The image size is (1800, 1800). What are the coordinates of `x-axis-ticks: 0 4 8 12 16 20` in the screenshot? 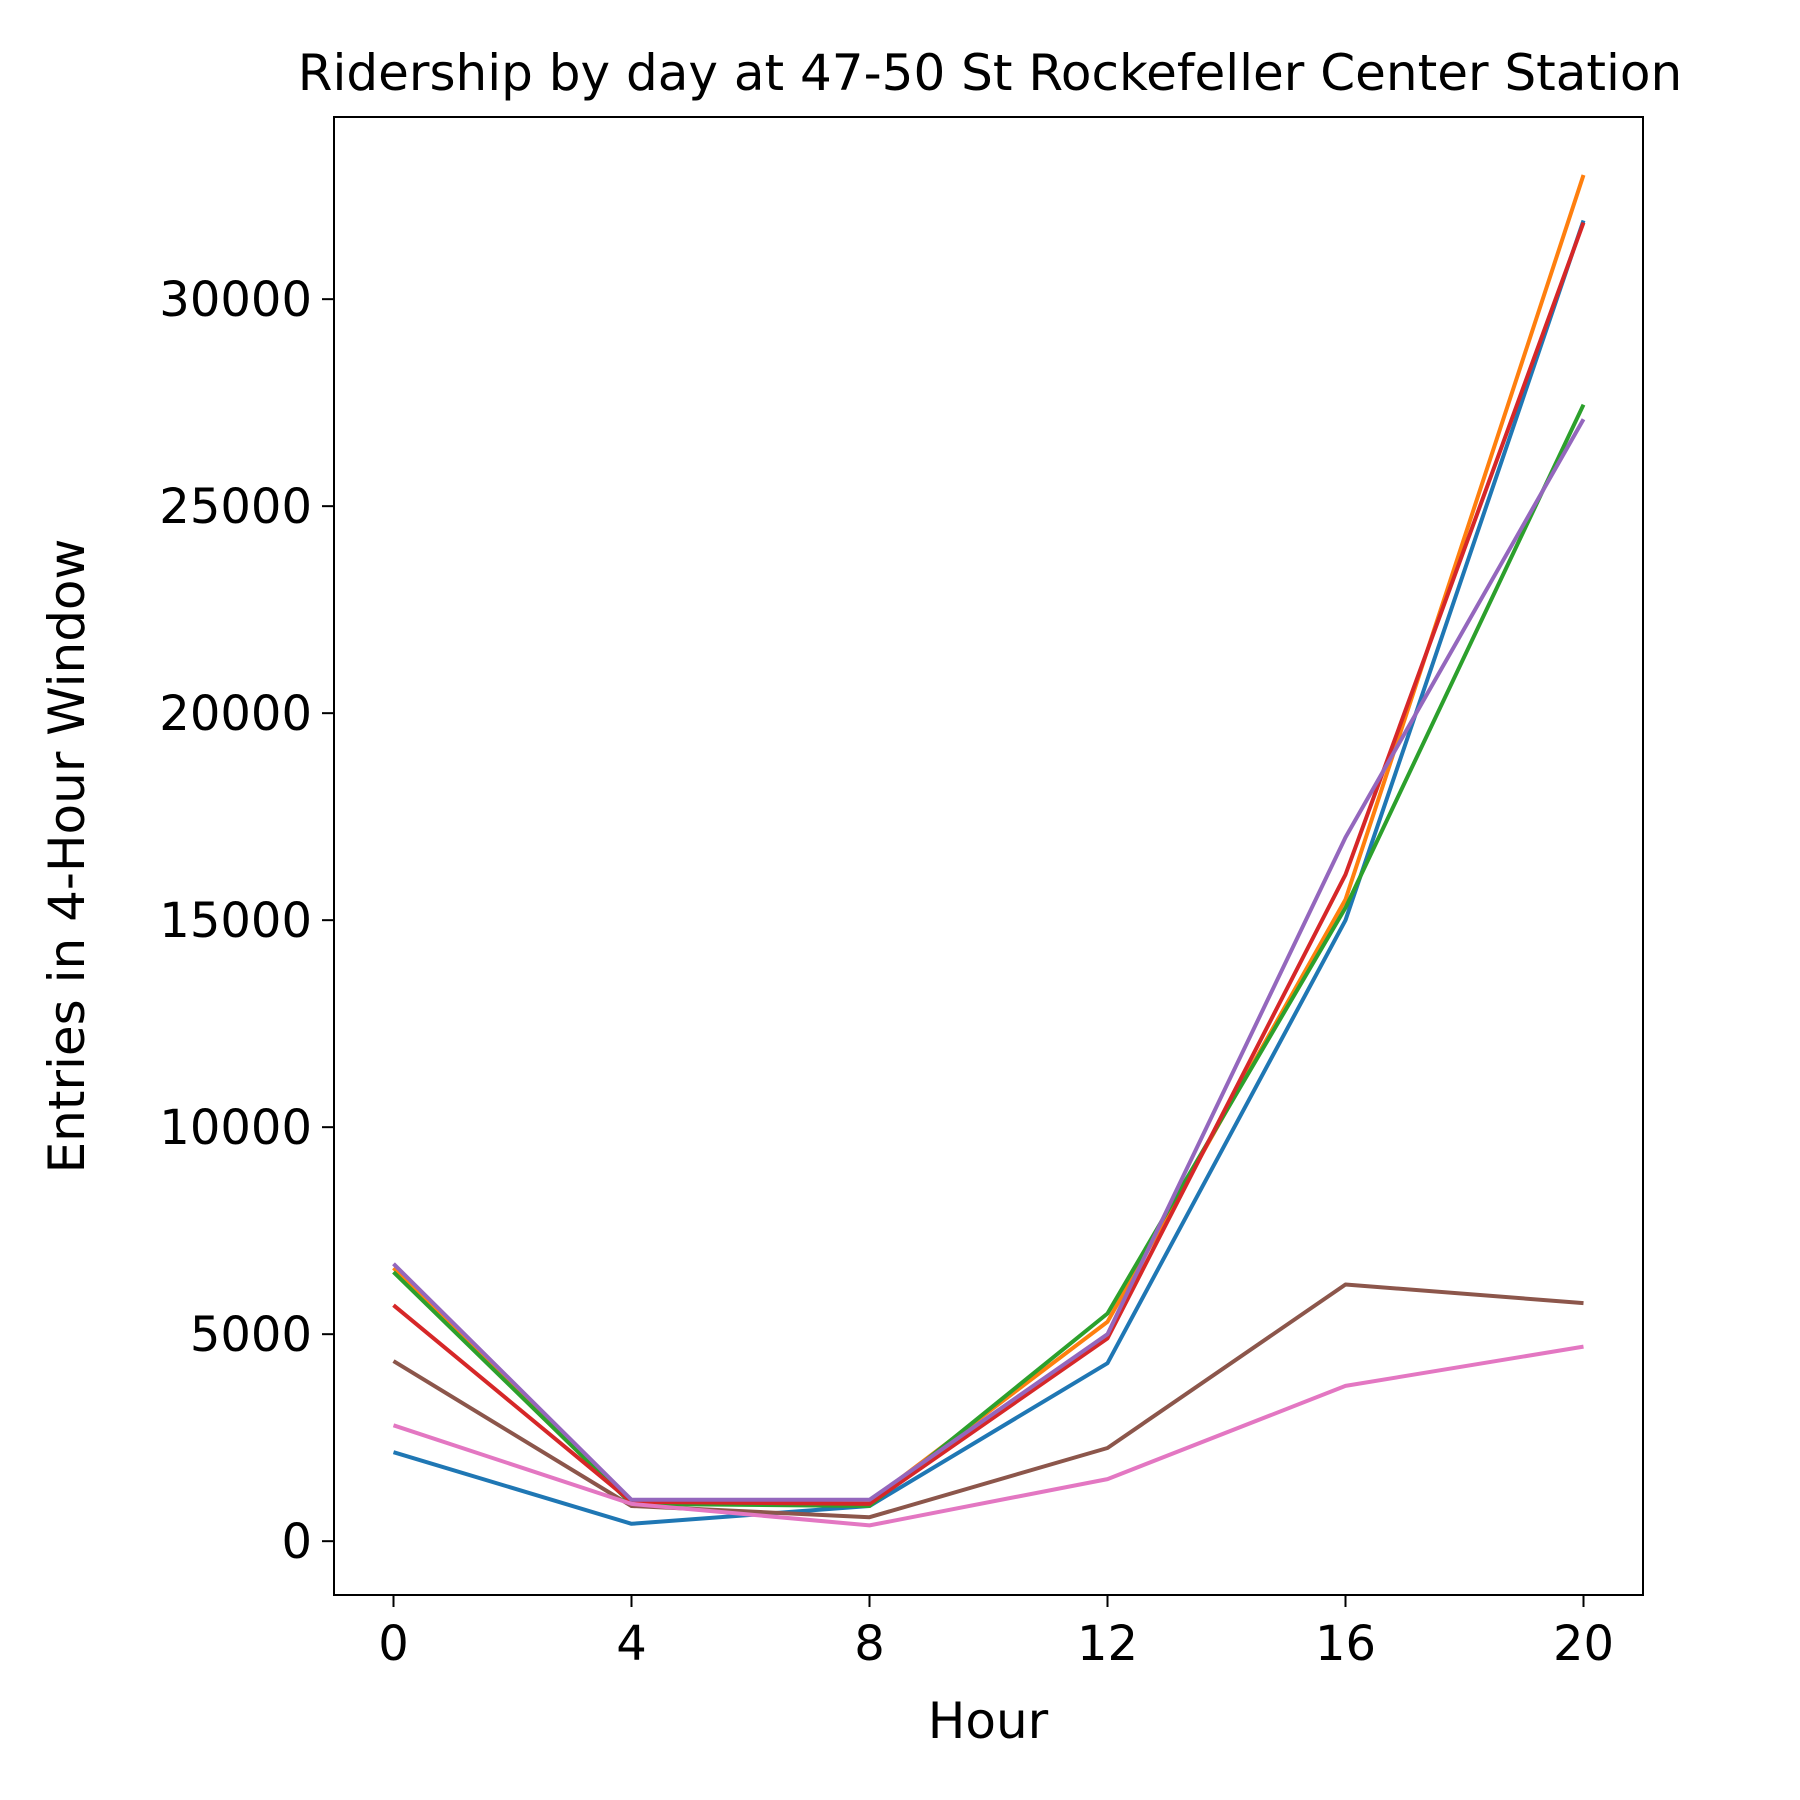 It's located at (996, 1633).